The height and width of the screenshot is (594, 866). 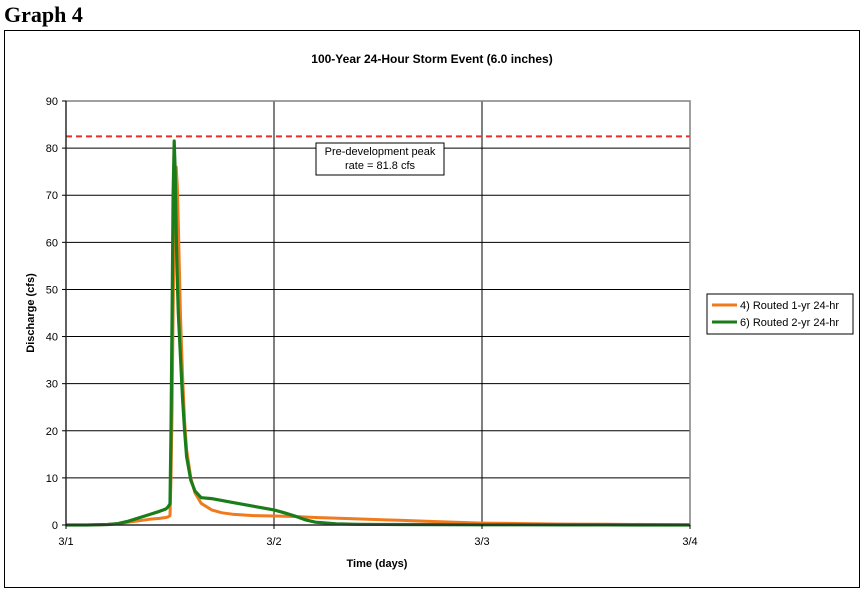 I want to click on x-axis-label: Time (days), so click(x=377, y=564).